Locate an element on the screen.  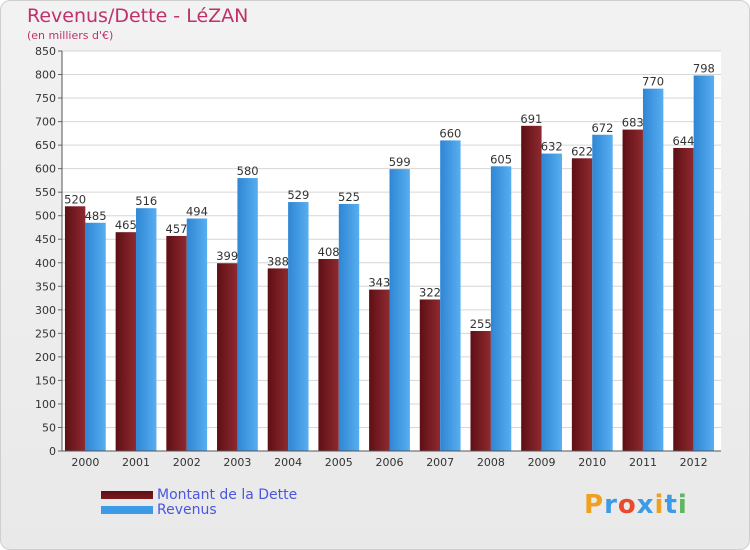
bar-revenue-2011 is located at coordinates (653, 269).